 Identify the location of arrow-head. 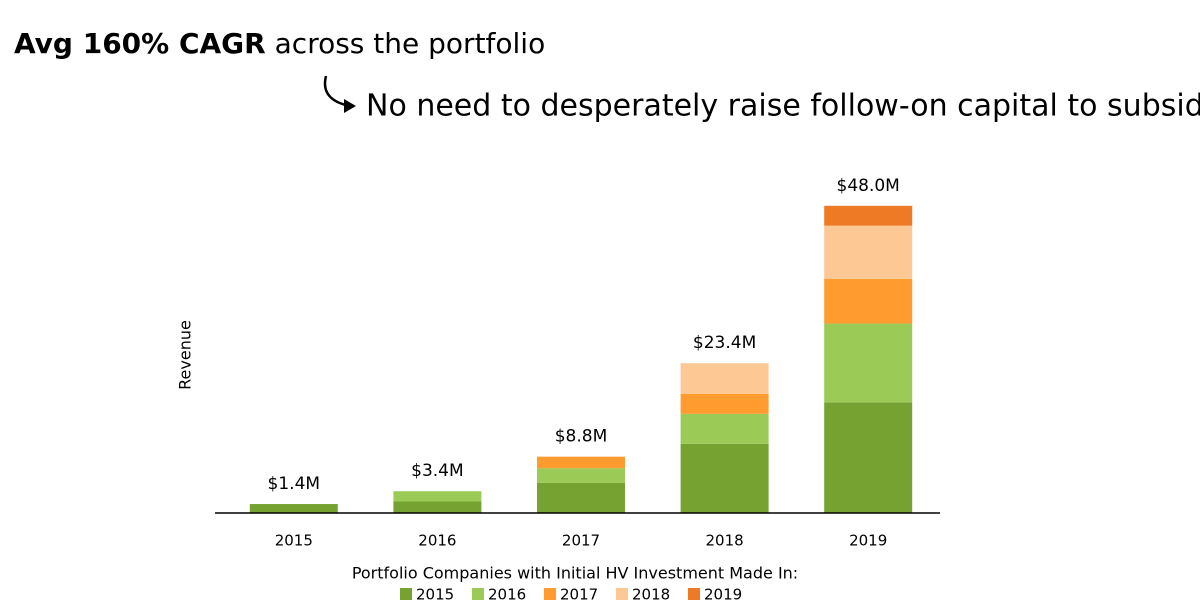
(350, 106).